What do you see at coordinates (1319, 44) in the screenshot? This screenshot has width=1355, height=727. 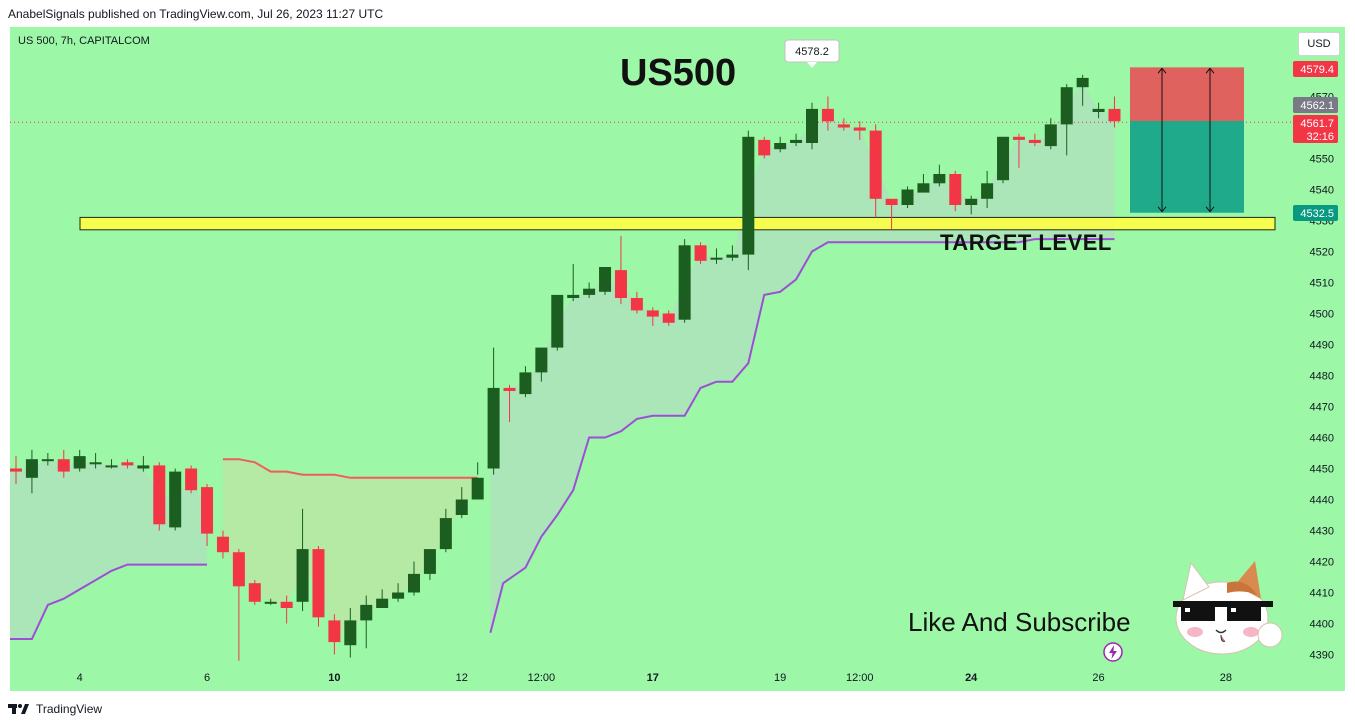 I see `currency-button: USD` at bounding box center [1319, 44].